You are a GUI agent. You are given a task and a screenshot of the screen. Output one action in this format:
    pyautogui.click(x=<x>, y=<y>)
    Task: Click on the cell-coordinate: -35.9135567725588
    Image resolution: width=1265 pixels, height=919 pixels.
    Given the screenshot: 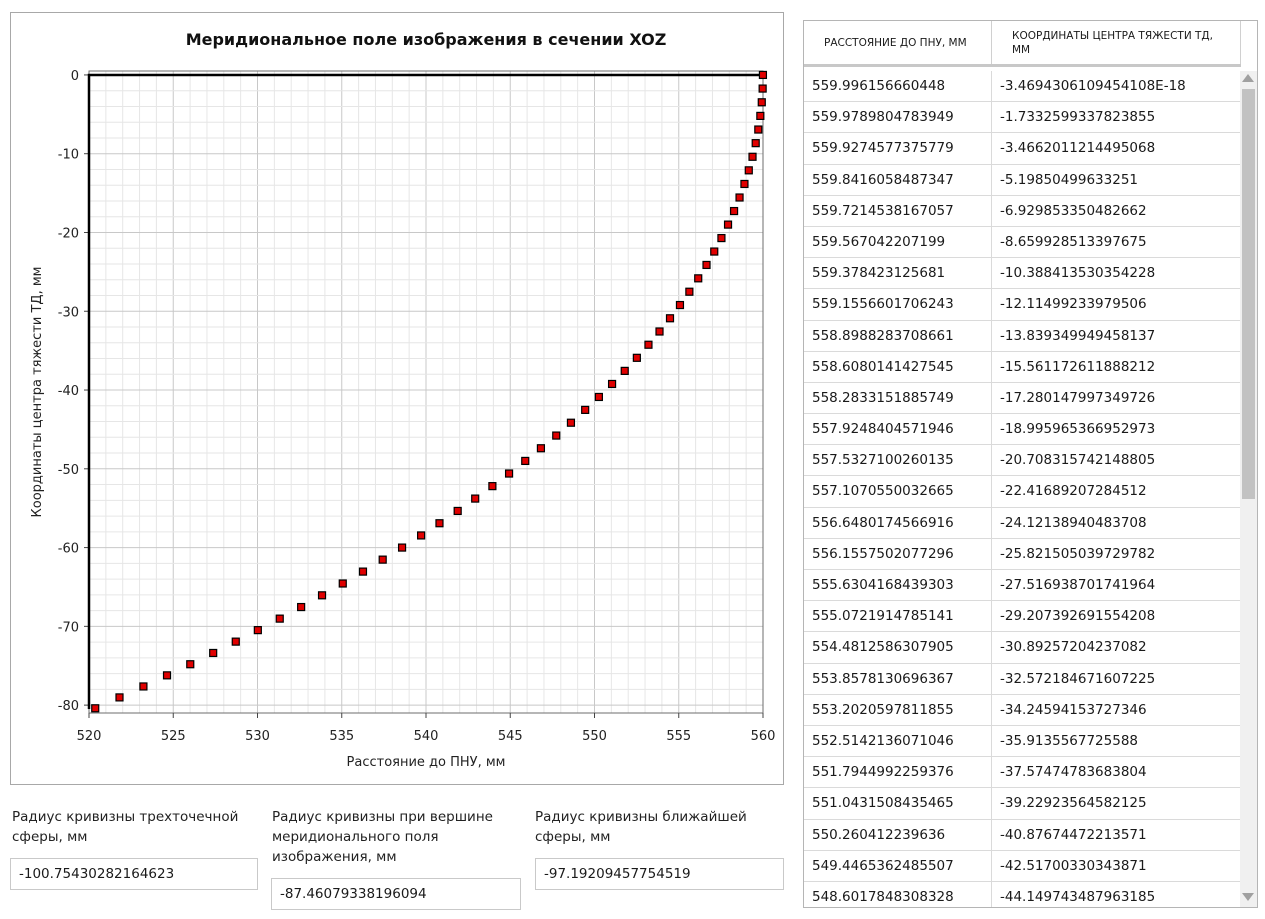 What is the action you would take?
    pyautogui.click(x=1116, y=741)
    